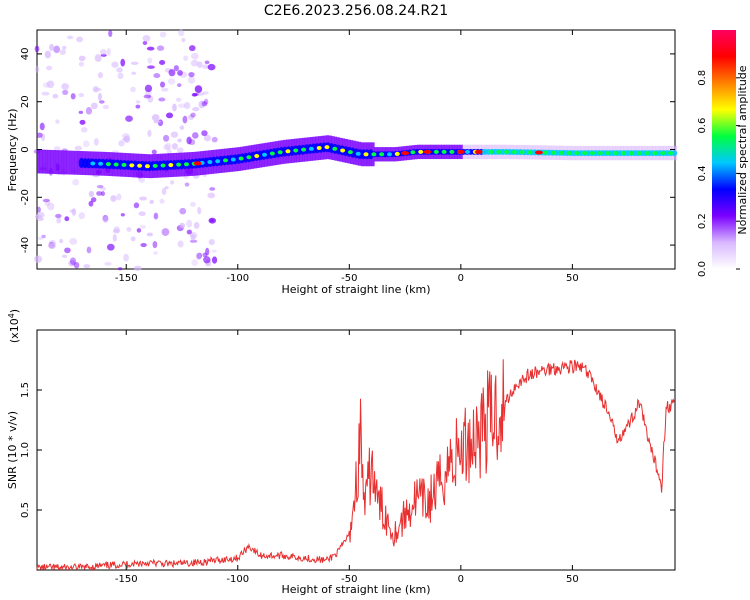 The width and height of the screenshot is (750, 600). What do you see at coordinates (25, 197) in the screenshot?
I see `y-tick-label: -20` at bounding box center [25, 197].